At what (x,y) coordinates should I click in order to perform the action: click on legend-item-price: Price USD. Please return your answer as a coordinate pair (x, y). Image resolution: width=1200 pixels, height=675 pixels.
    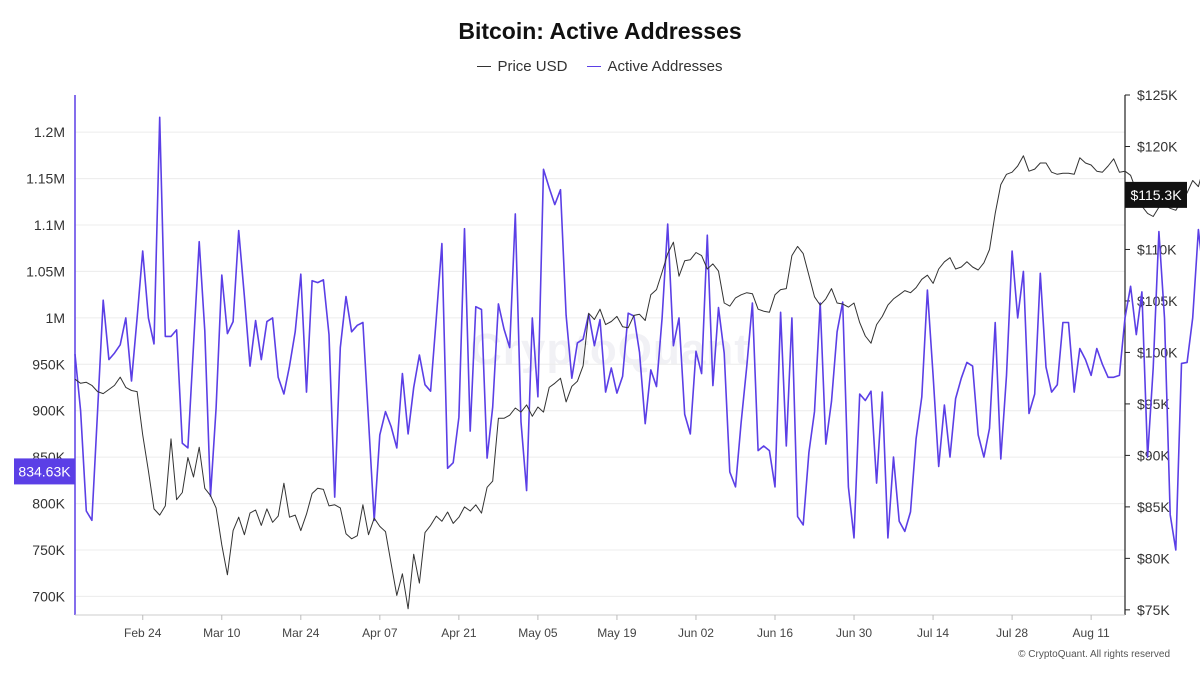
    Looking at the image, I should click on (522, 66).